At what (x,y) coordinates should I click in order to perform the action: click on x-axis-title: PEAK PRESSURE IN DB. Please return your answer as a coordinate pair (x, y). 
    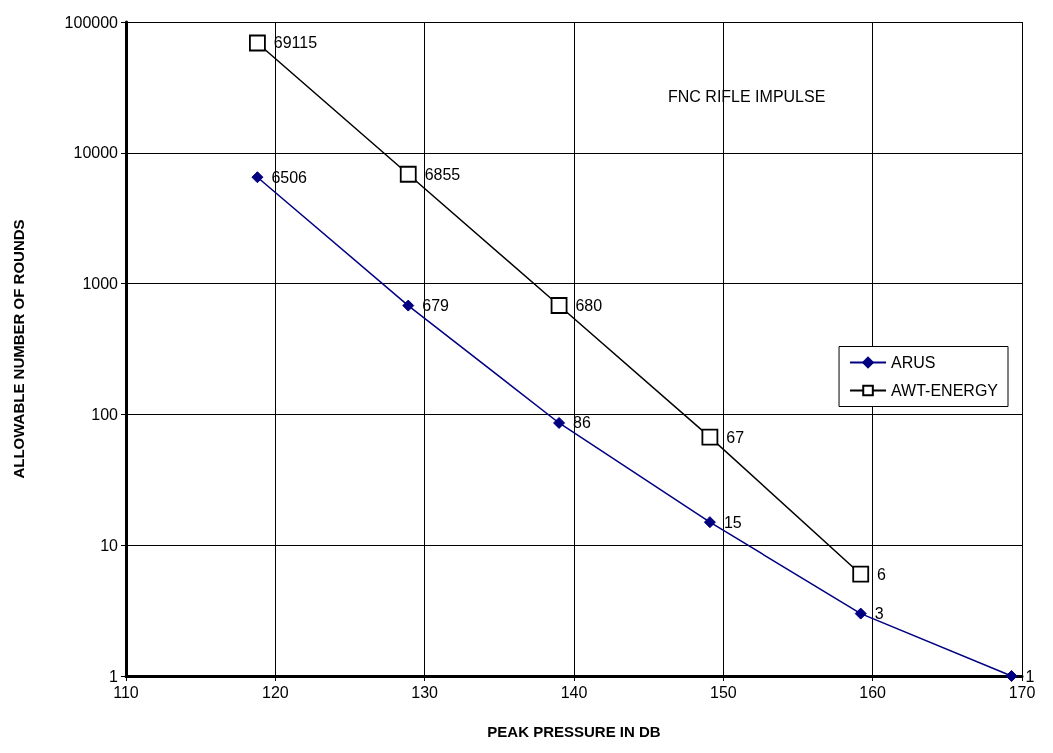
    Looking at the image, I should click on (574, 731).